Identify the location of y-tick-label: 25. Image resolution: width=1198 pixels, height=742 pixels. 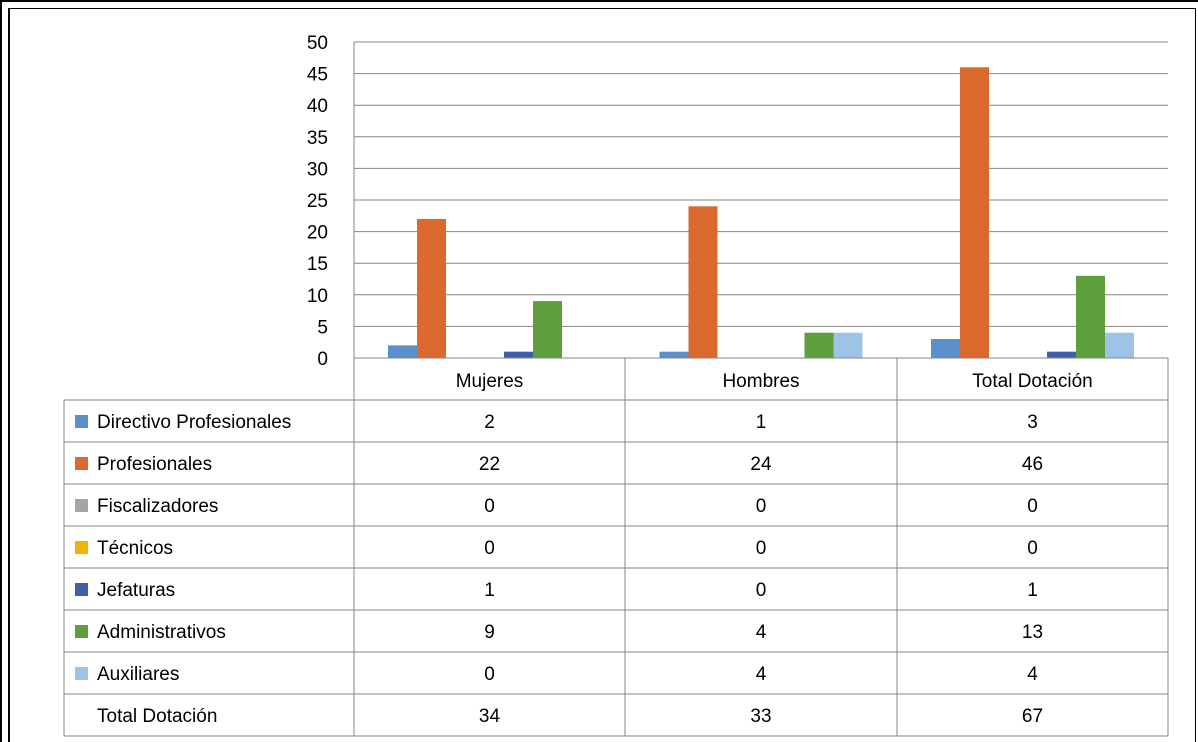
(317, 201).